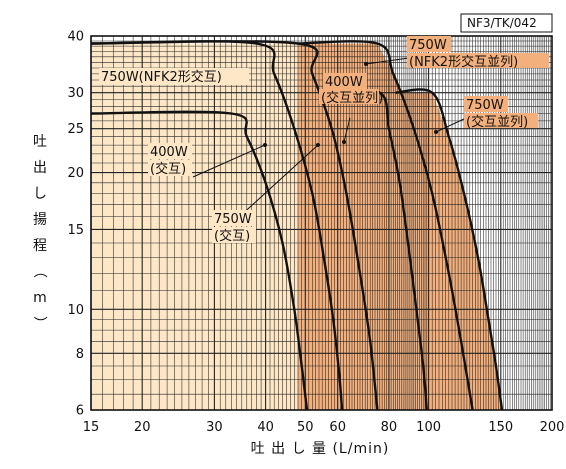 This screenshot has height=469, width=566. Describe the element at coordinates (324, 427) in the screenshot. I see `x-tick-labels: 15 20 30 40 50 60 80 100 150 200` at that location.